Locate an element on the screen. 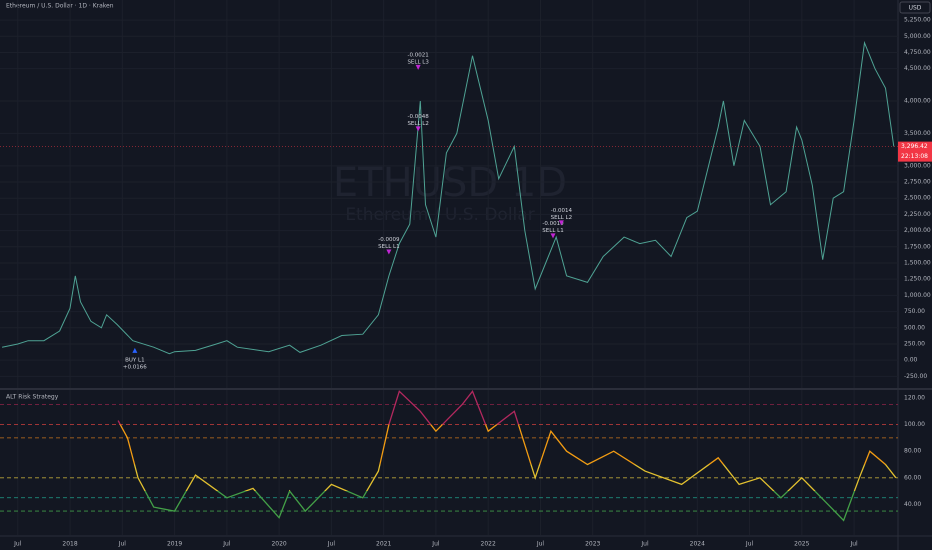 The width and height of the screenshot is (932, 550). y-tick-label: 1,750.00 is located at coordinates (917, 246).